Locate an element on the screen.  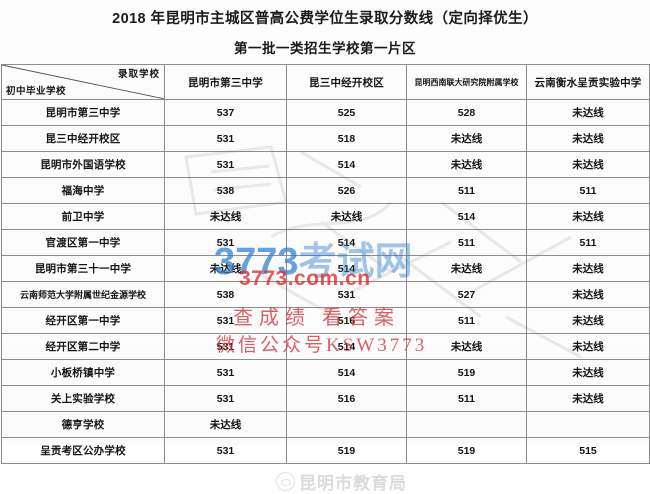
table-row: 云南师范大学附属世纪金源学校 538 531 527 未达线 is located at coordinates (325, 294).